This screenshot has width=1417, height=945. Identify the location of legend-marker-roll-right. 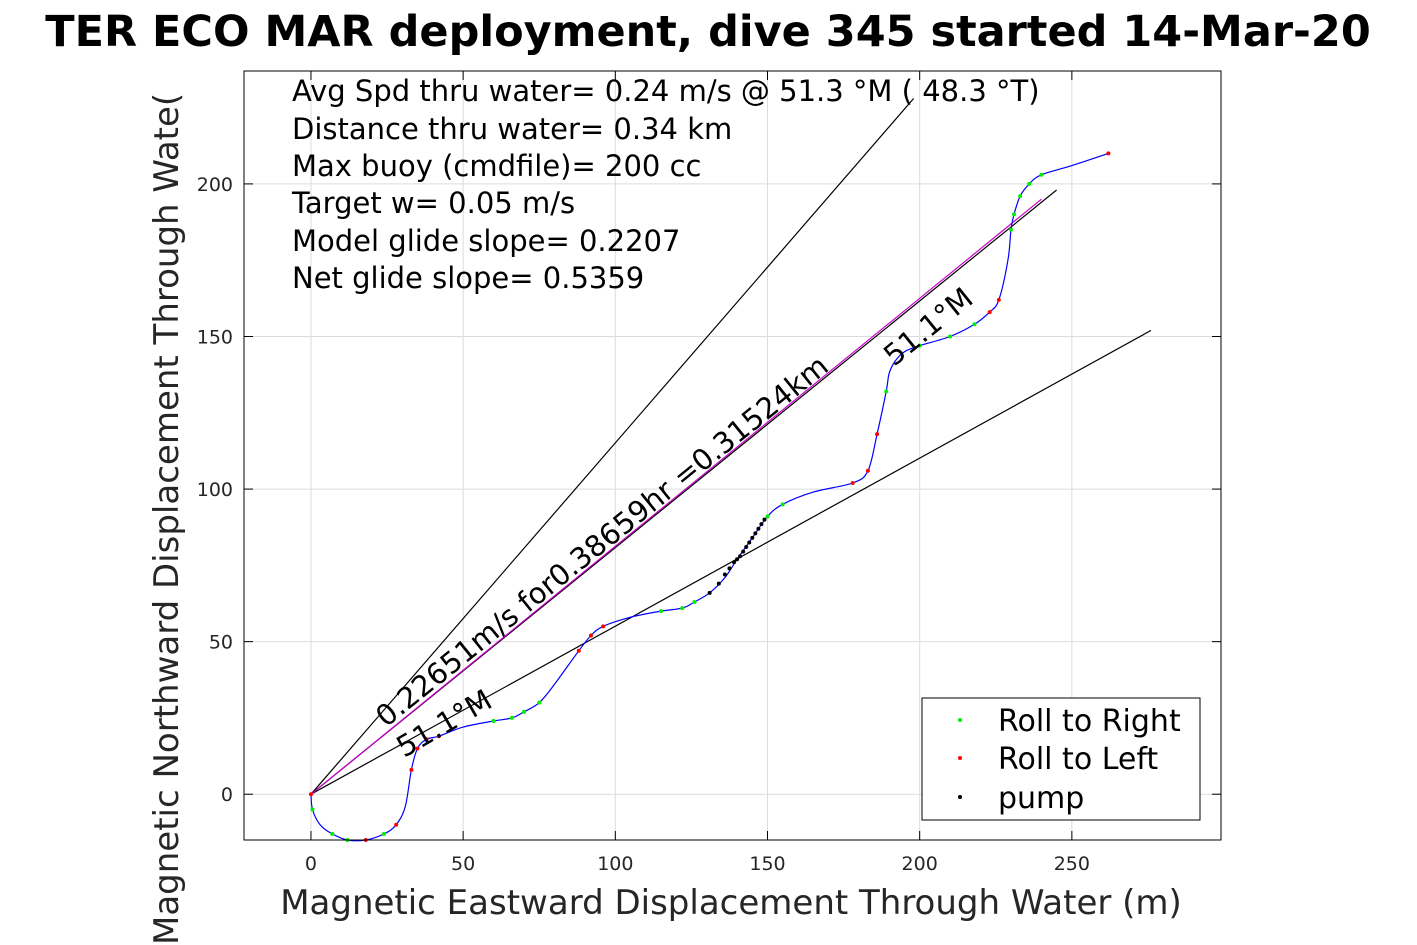
(960, 720).